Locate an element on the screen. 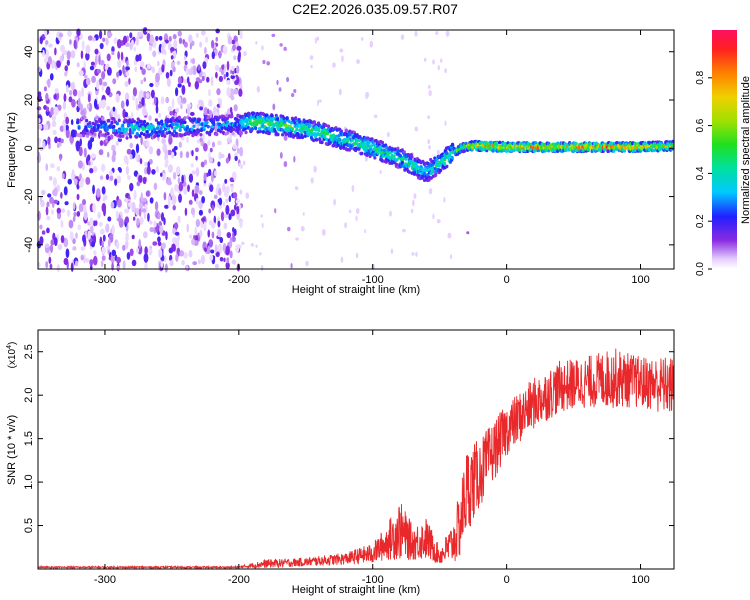 This screenshot has height=600, width=750. colorbar-tick-label: 0.6 is located at coordinates (700, 125).